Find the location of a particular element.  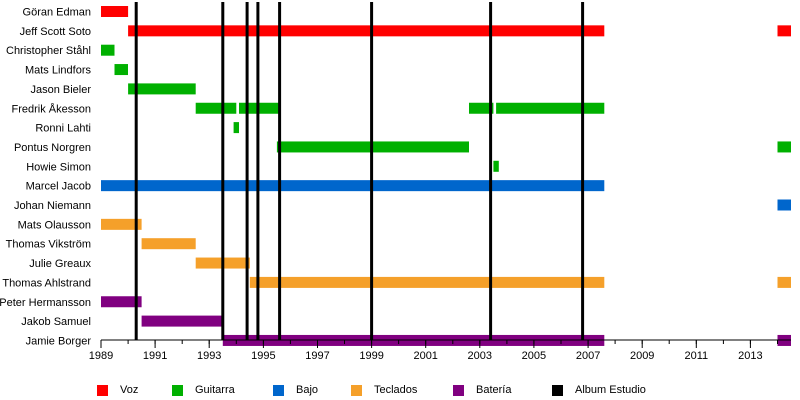

member-label: Jason Bieler is located at coordinates (60, 90).